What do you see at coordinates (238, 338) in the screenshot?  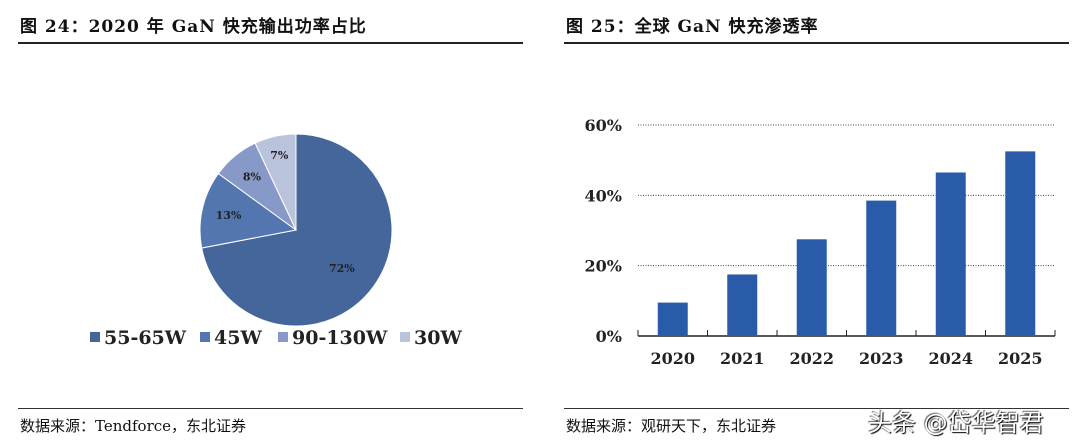 I see `legend-label: 45W` at bounding box center [238, 338].